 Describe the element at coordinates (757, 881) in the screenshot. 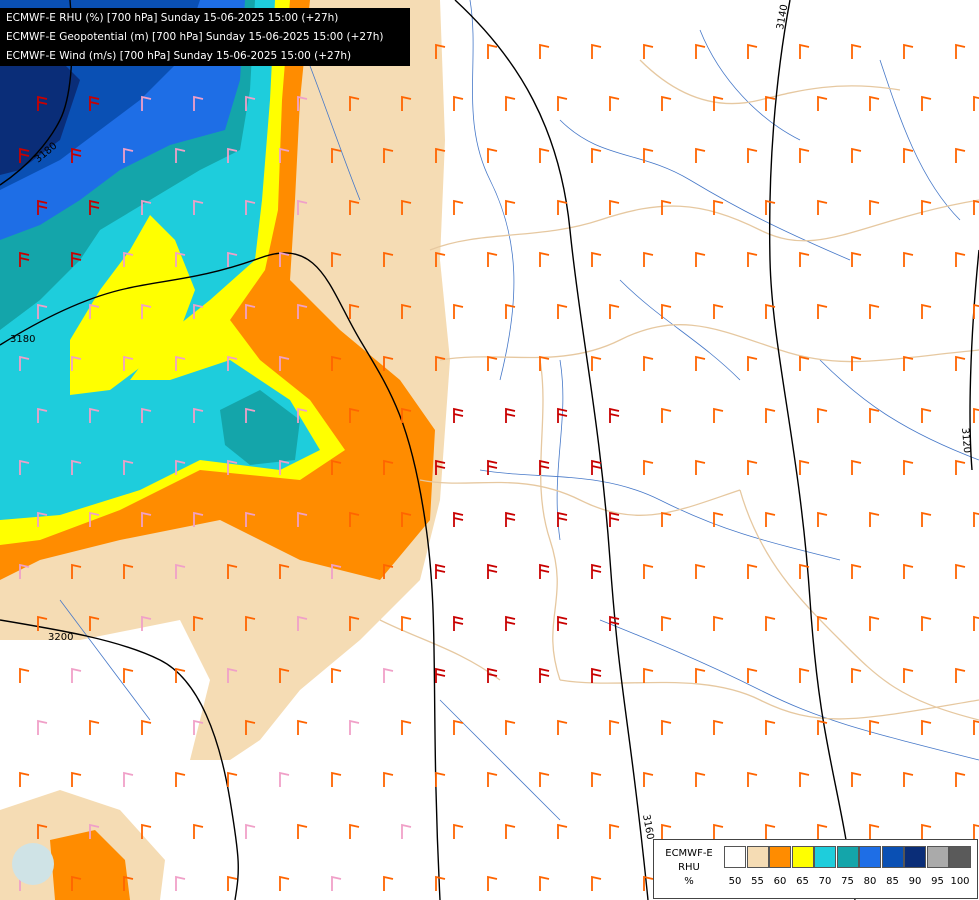

I see `legend-tick-label: 55` at that location.